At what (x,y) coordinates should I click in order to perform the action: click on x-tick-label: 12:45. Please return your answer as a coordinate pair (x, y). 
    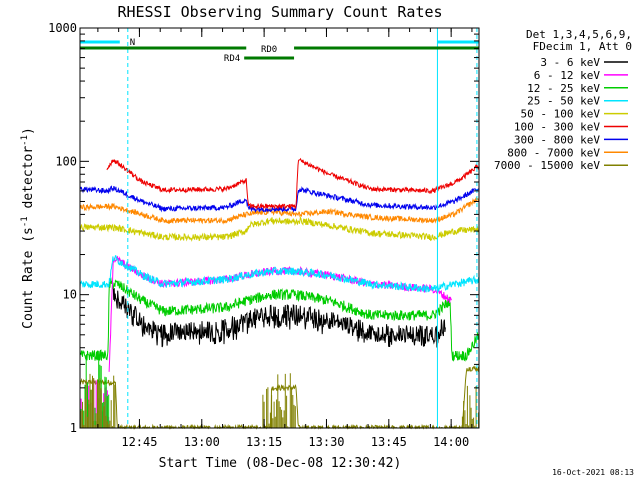
    Looking at the image, I should click on (139, 442).